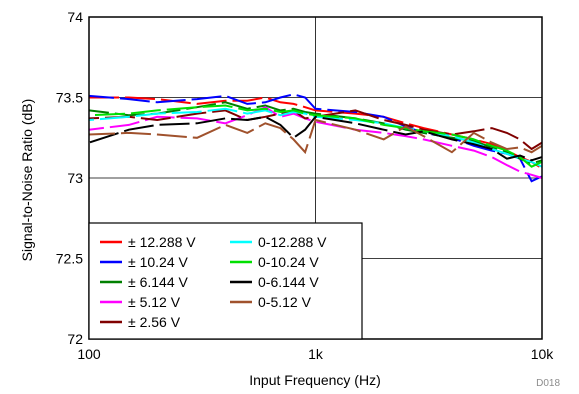 The height and width of the screenshot is (394, 579). I want to click on legend-label: ± 5.12 V, so click(154, 302).